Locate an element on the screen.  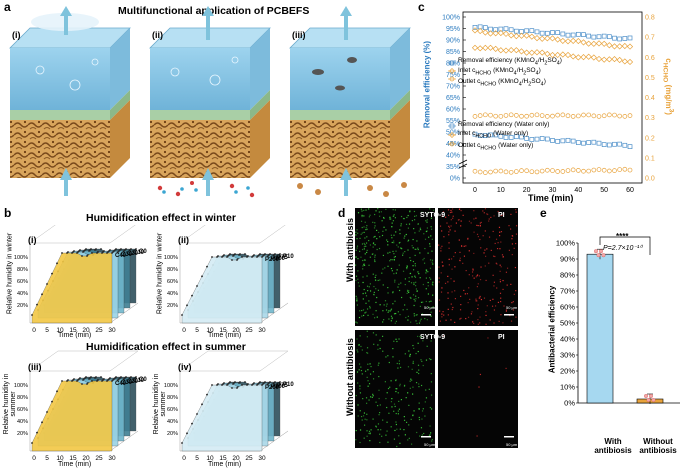
c-xtick: 60 is located at coordinates (630, 190).